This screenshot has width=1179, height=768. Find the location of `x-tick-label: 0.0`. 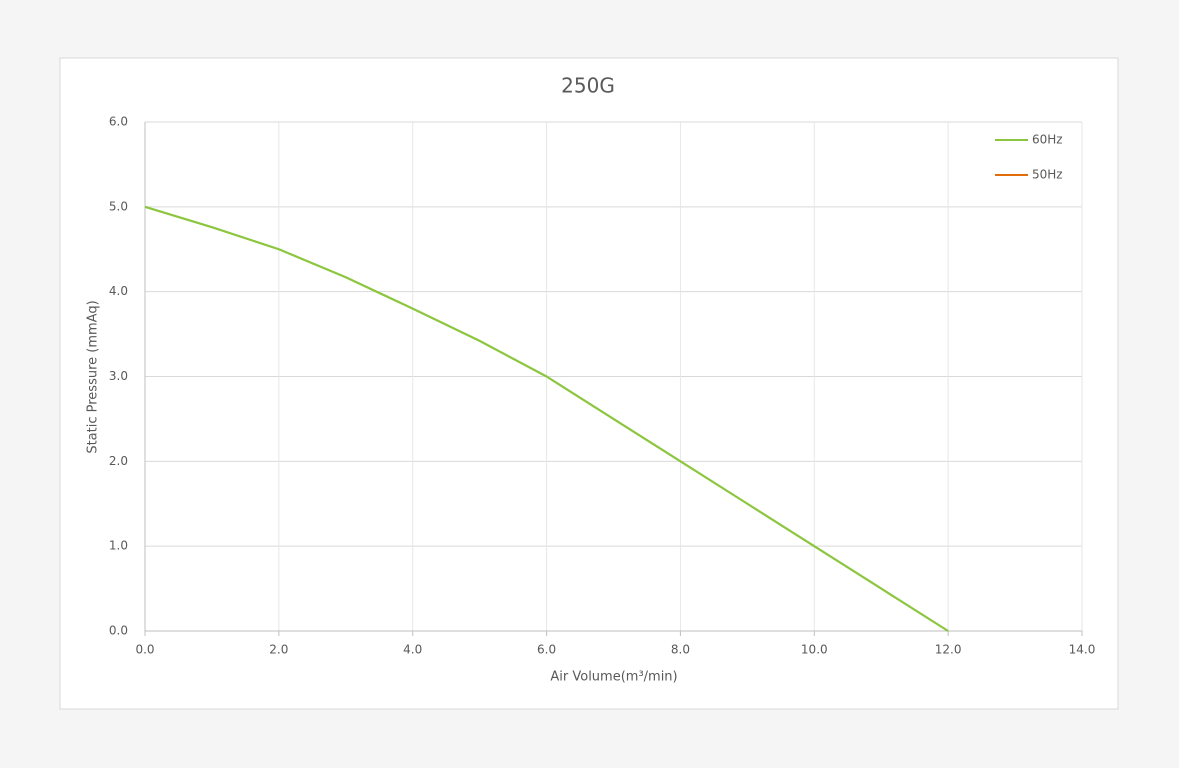

x-tick-label: 0.0 is located at coordinates (144, 650).